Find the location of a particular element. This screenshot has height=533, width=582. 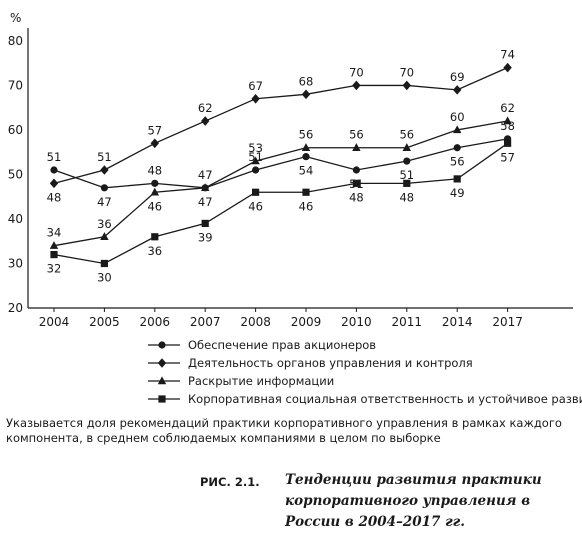

data-label: 30 is located at coordinates (104, 277).